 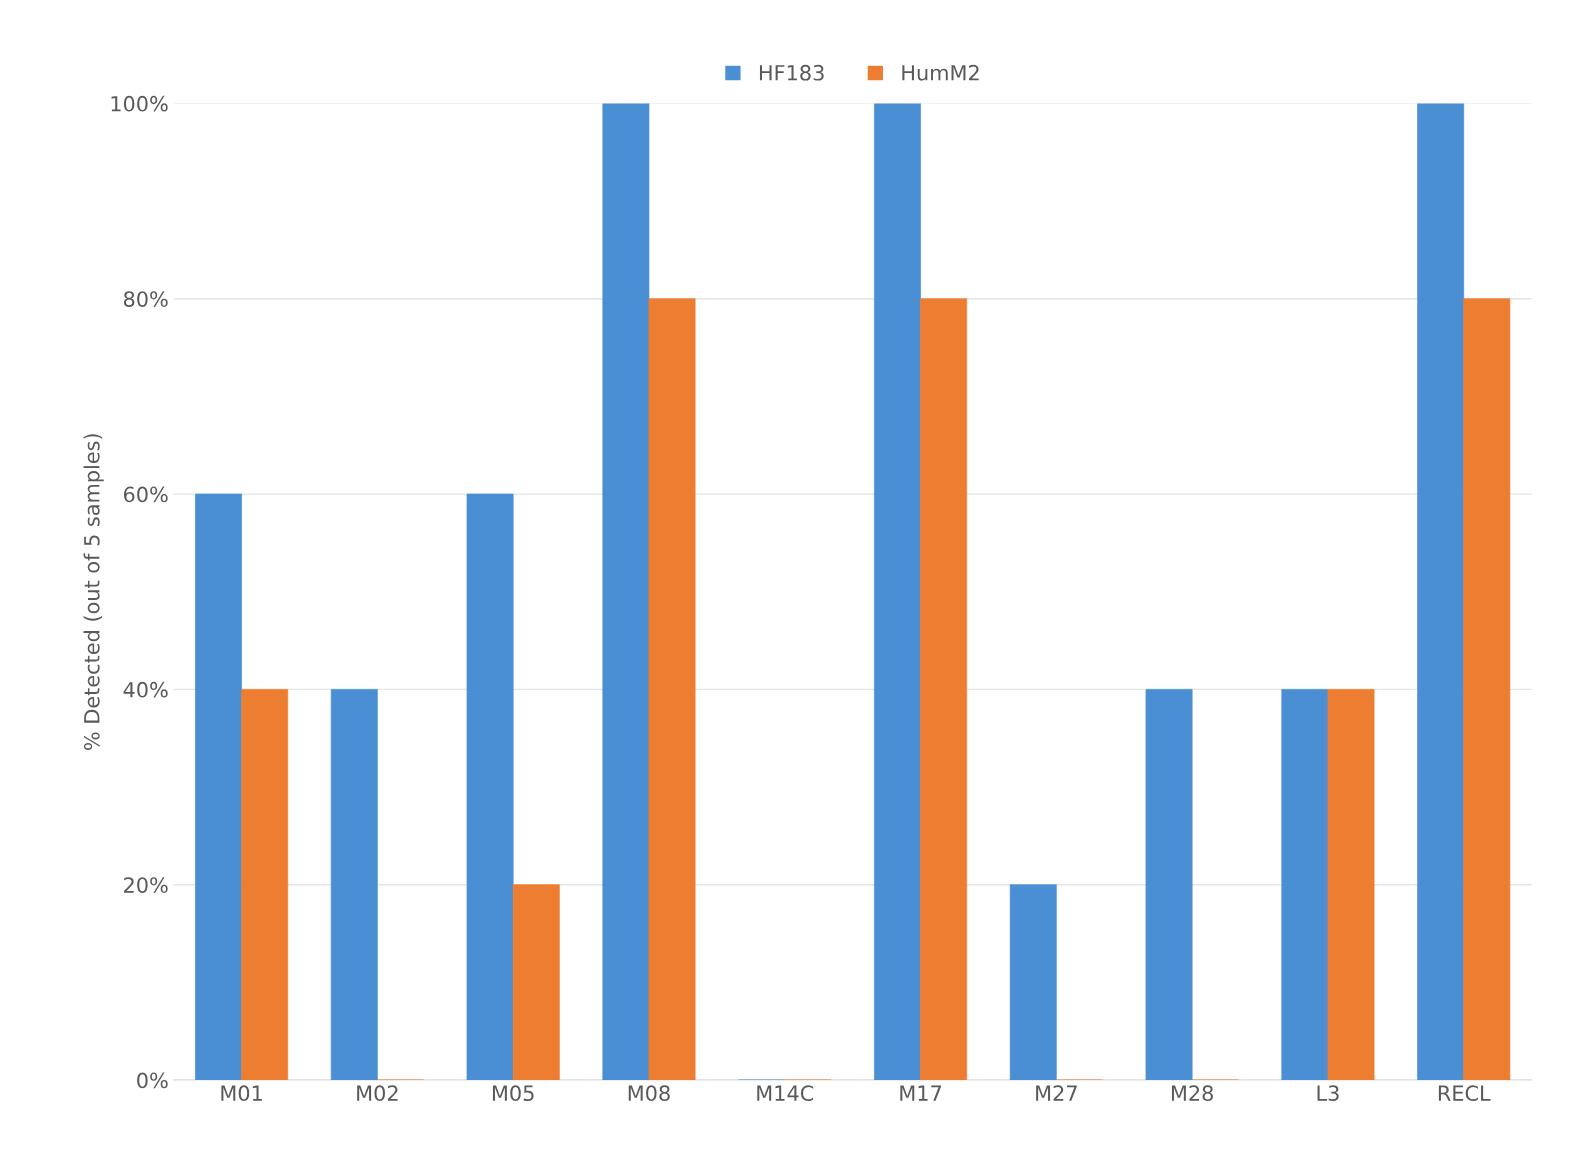 I want to click on y-tick-label: 60%, so click(x=145, y=494).